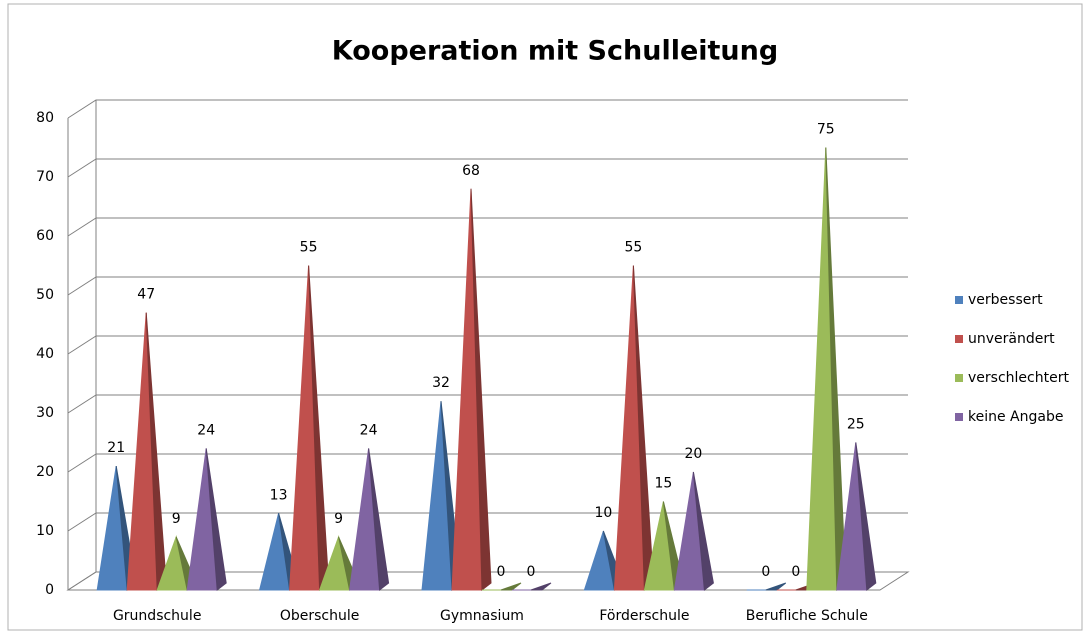 This screenshot has width=1090, height=641. What do you see at coordinates (693, 454) in the screenshot?
I see `value-label: 20` at bounding box center [693, 454].